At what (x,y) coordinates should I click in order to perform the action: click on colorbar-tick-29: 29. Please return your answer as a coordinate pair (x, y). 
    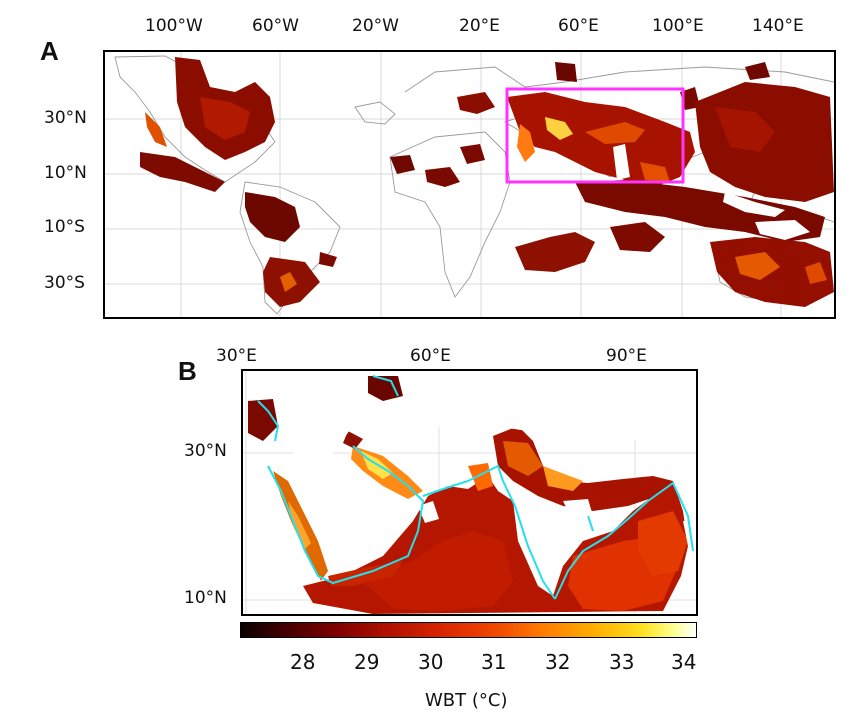
    Looking at the image, I should click on (367, 662).